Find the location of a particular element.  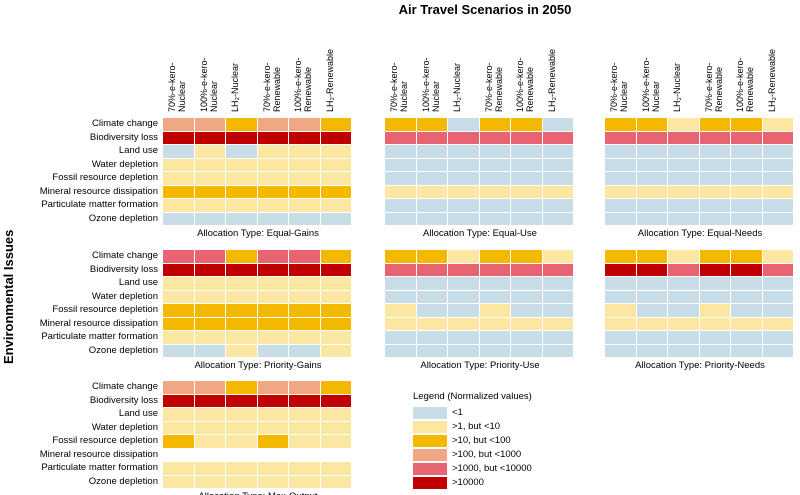

panel-title: Allocation Type: Equal-Needs is located at coordinates (700, 233).